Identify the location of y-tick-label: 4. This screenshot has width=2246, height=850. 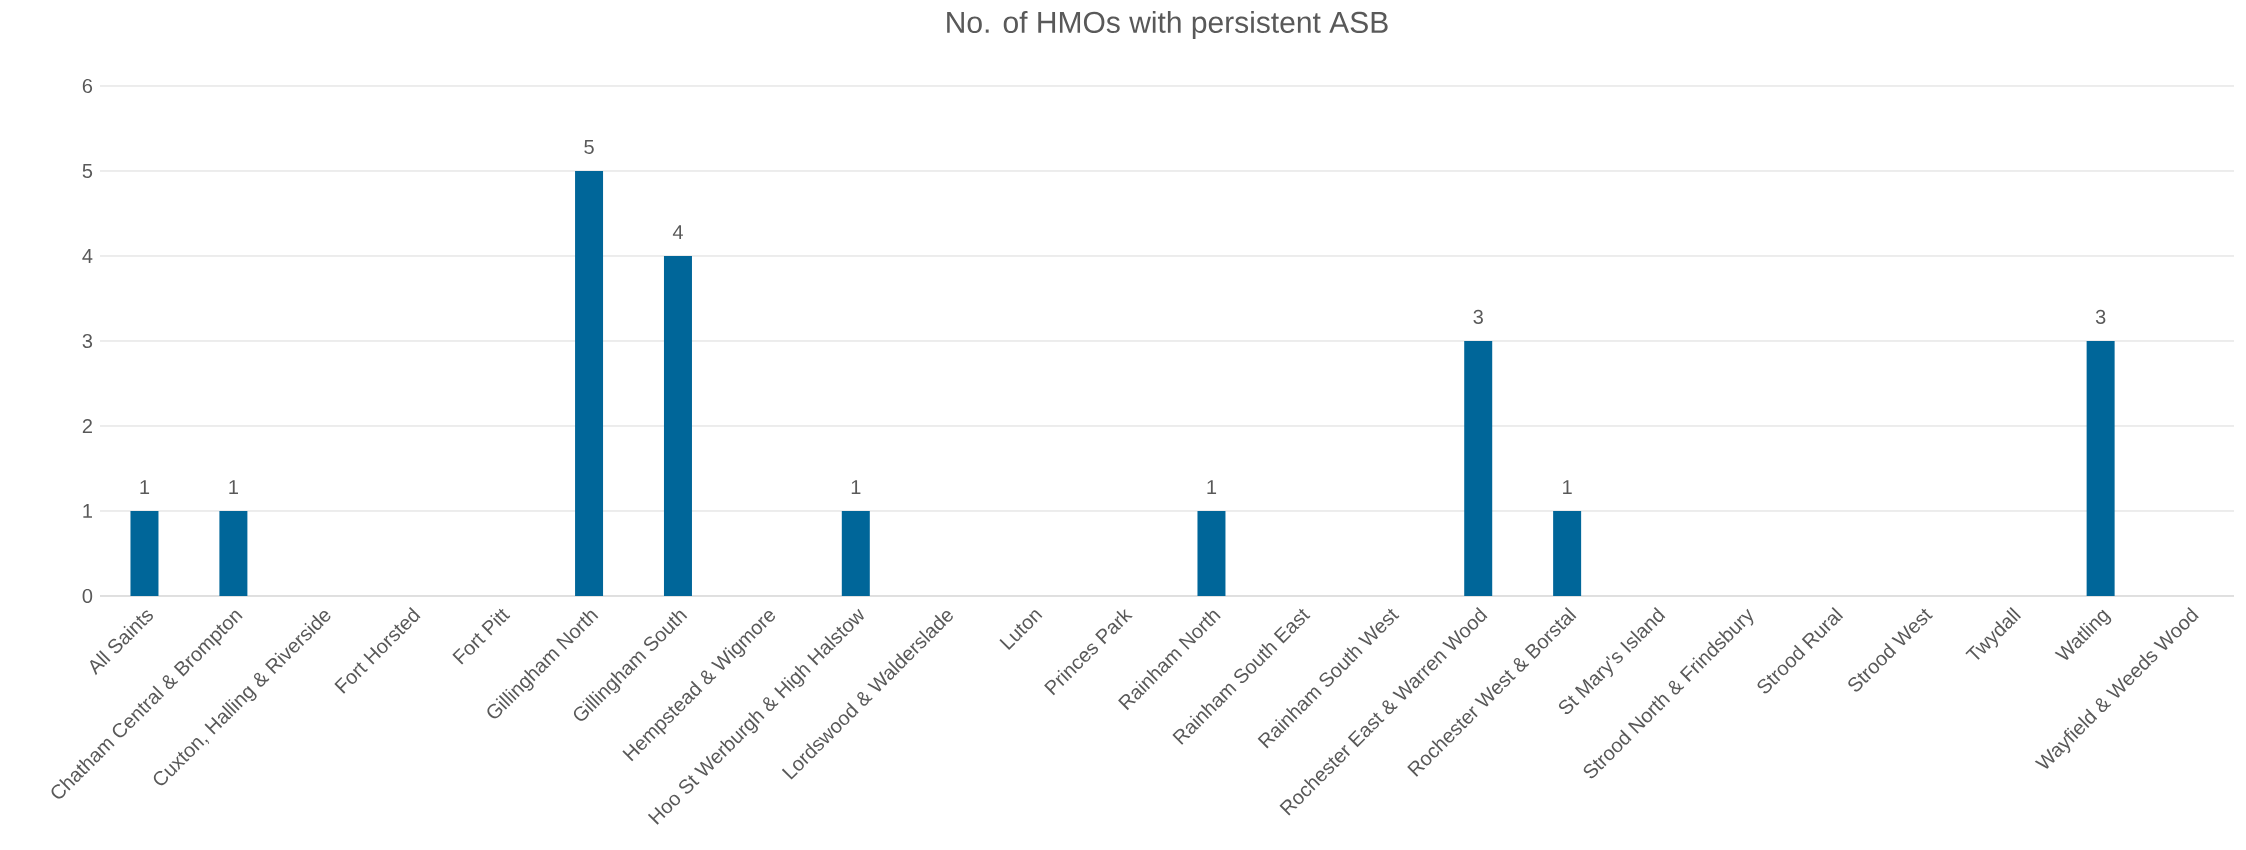
(87, 256).